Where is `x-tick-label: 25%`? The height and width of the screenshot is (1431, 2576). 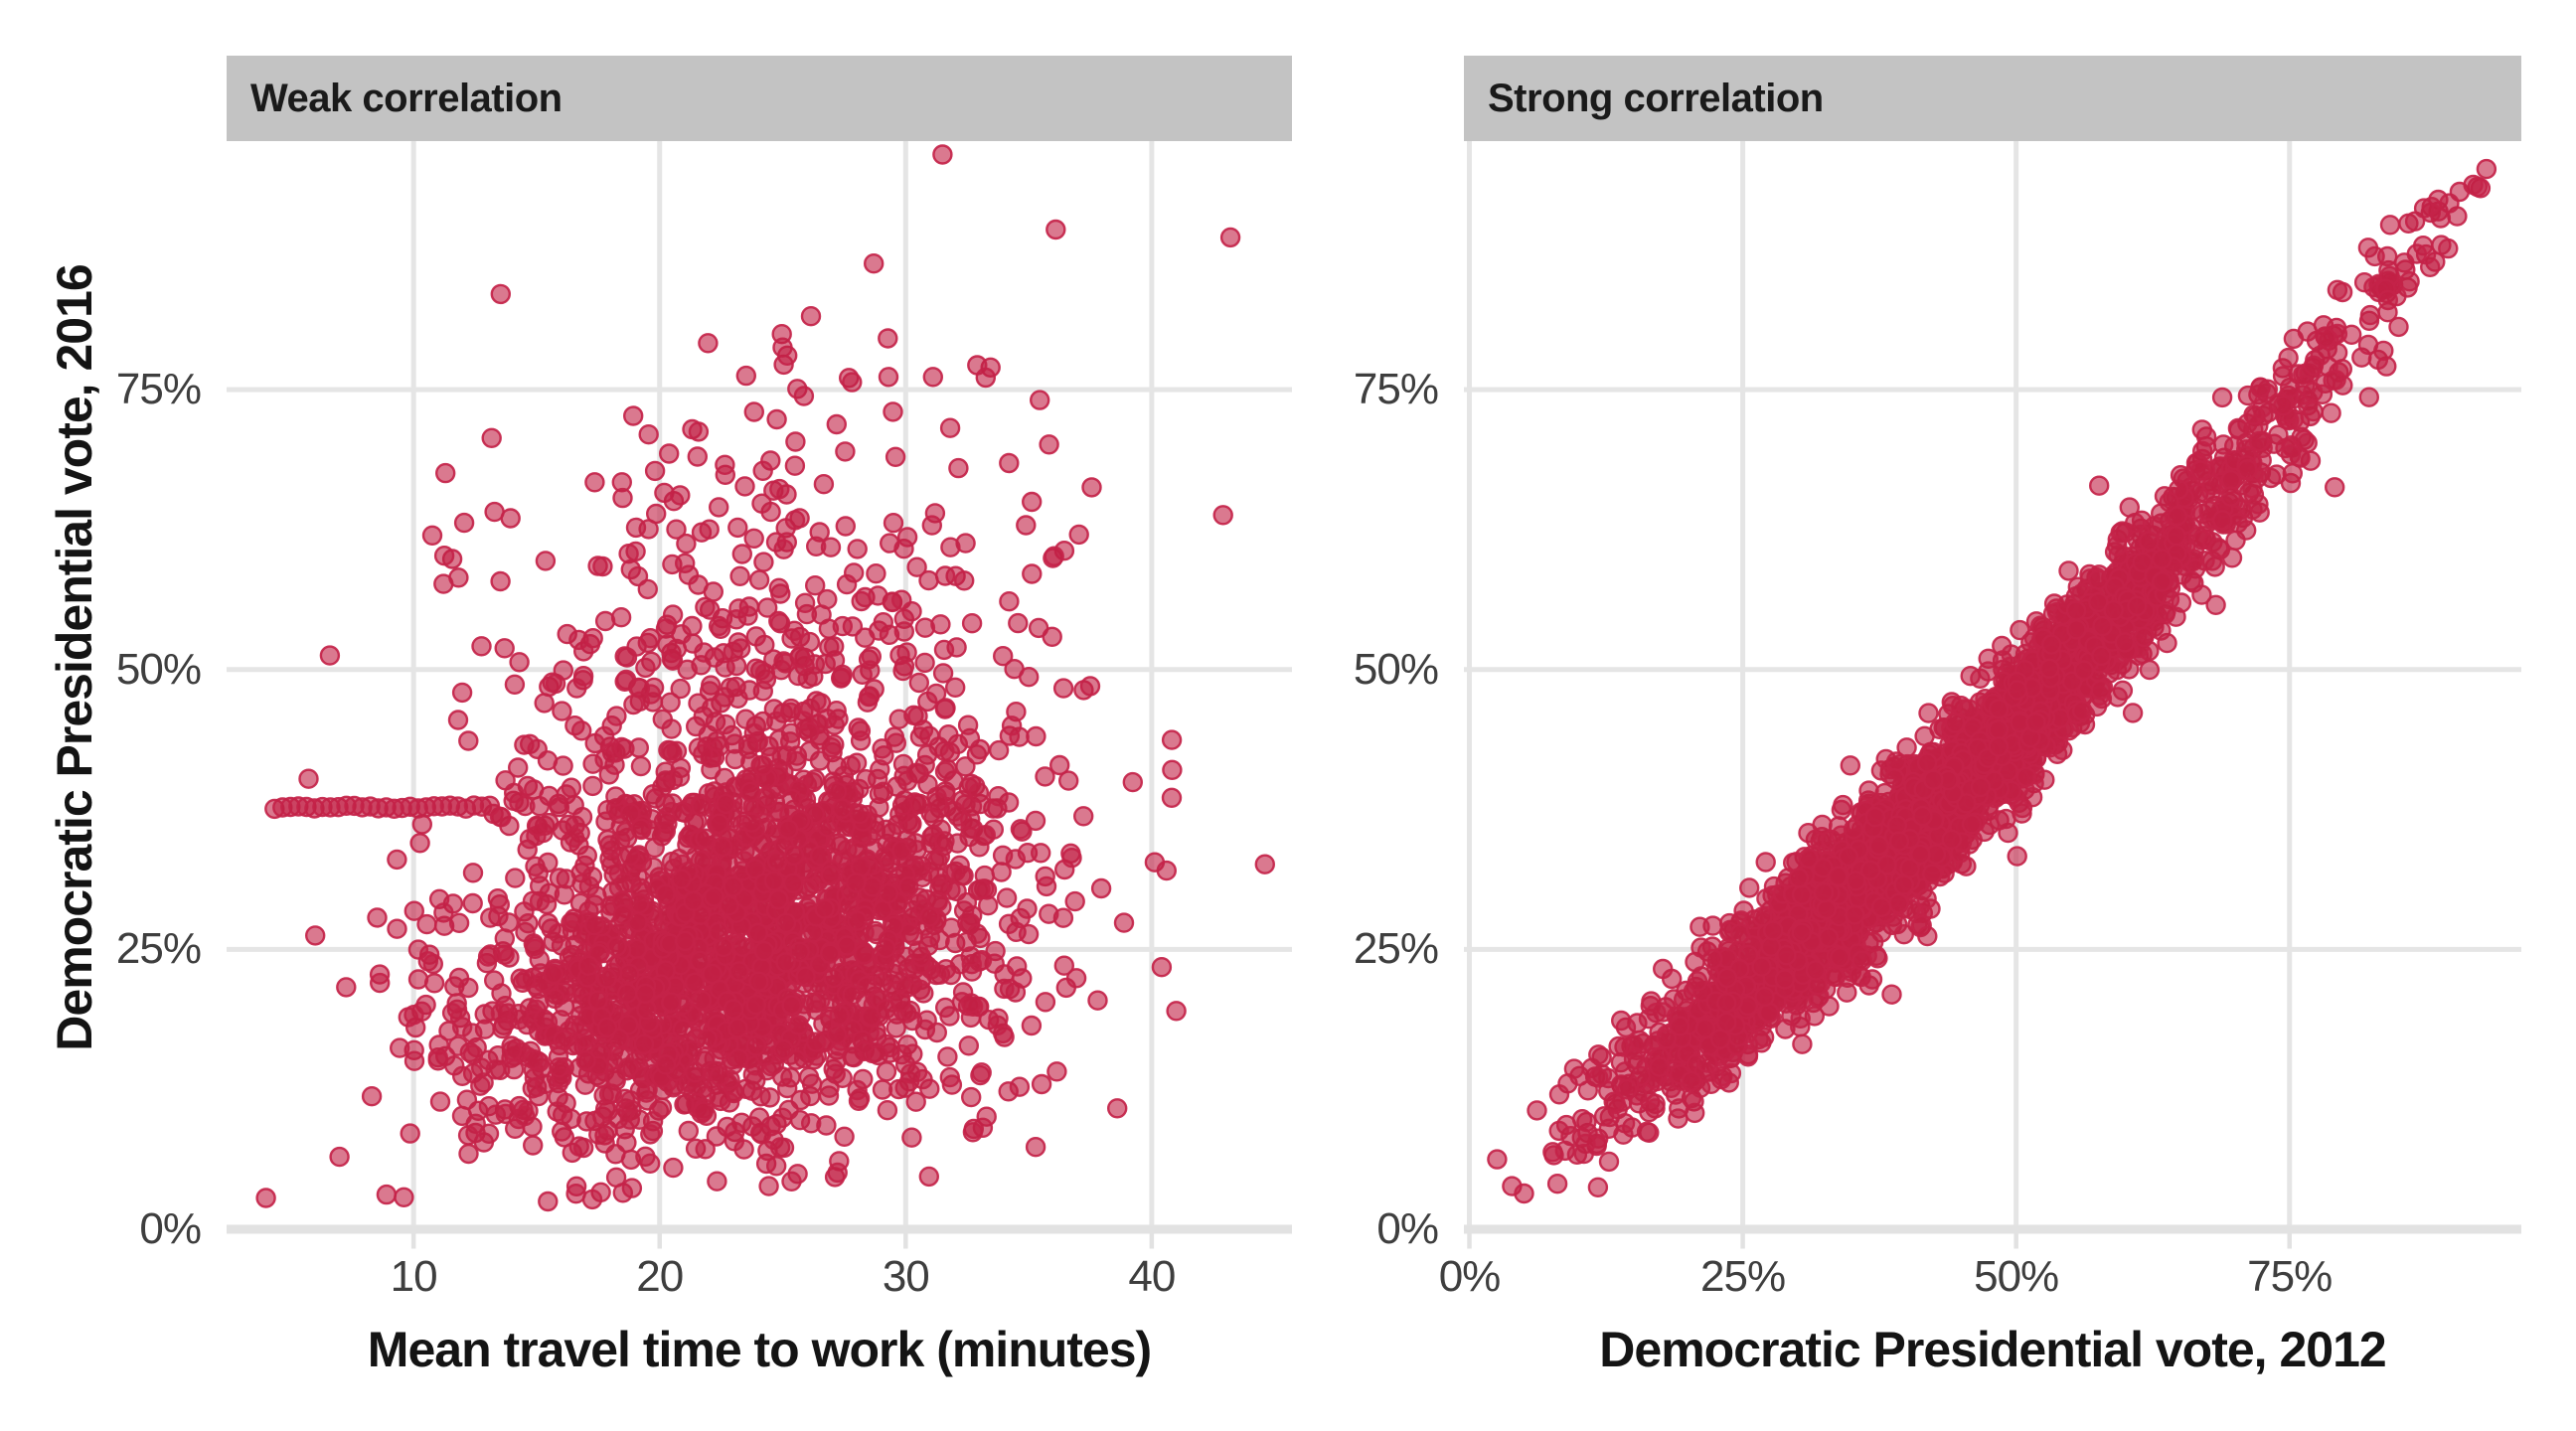 x-tick-label: 25% is located at coordinates (1743, 1276).